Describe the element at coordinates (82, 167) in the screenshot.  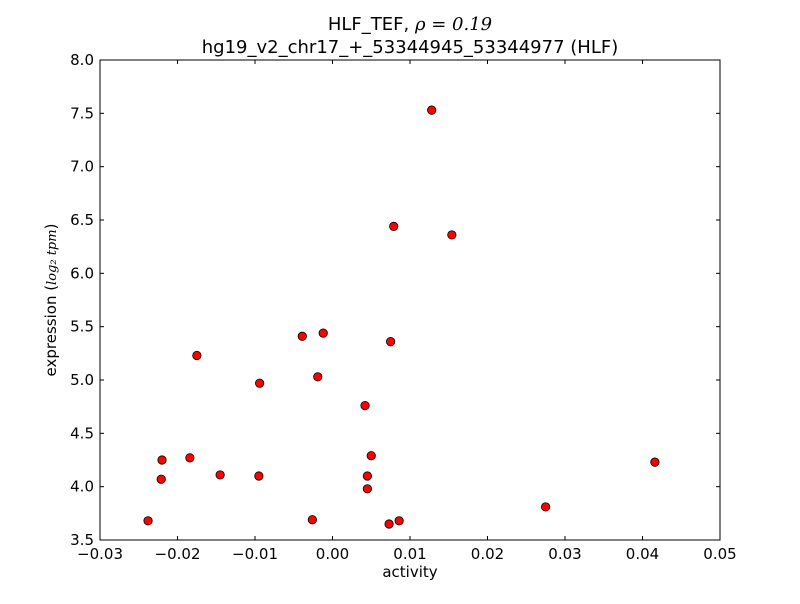
I see `y-tick-label: 7.0` at that location.